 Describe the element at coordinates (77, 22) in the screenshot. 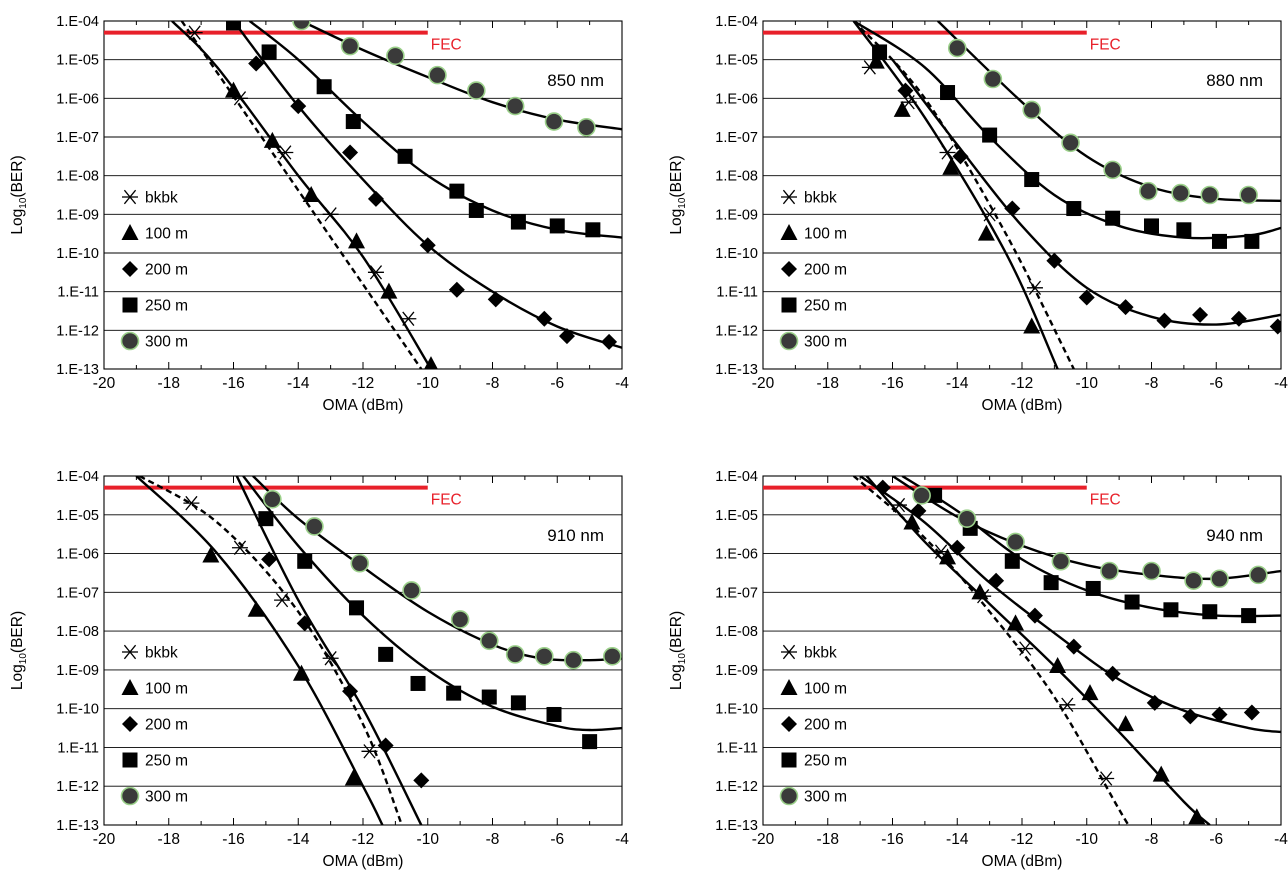

I see `y-tick-label: 1.E-04` at that location.